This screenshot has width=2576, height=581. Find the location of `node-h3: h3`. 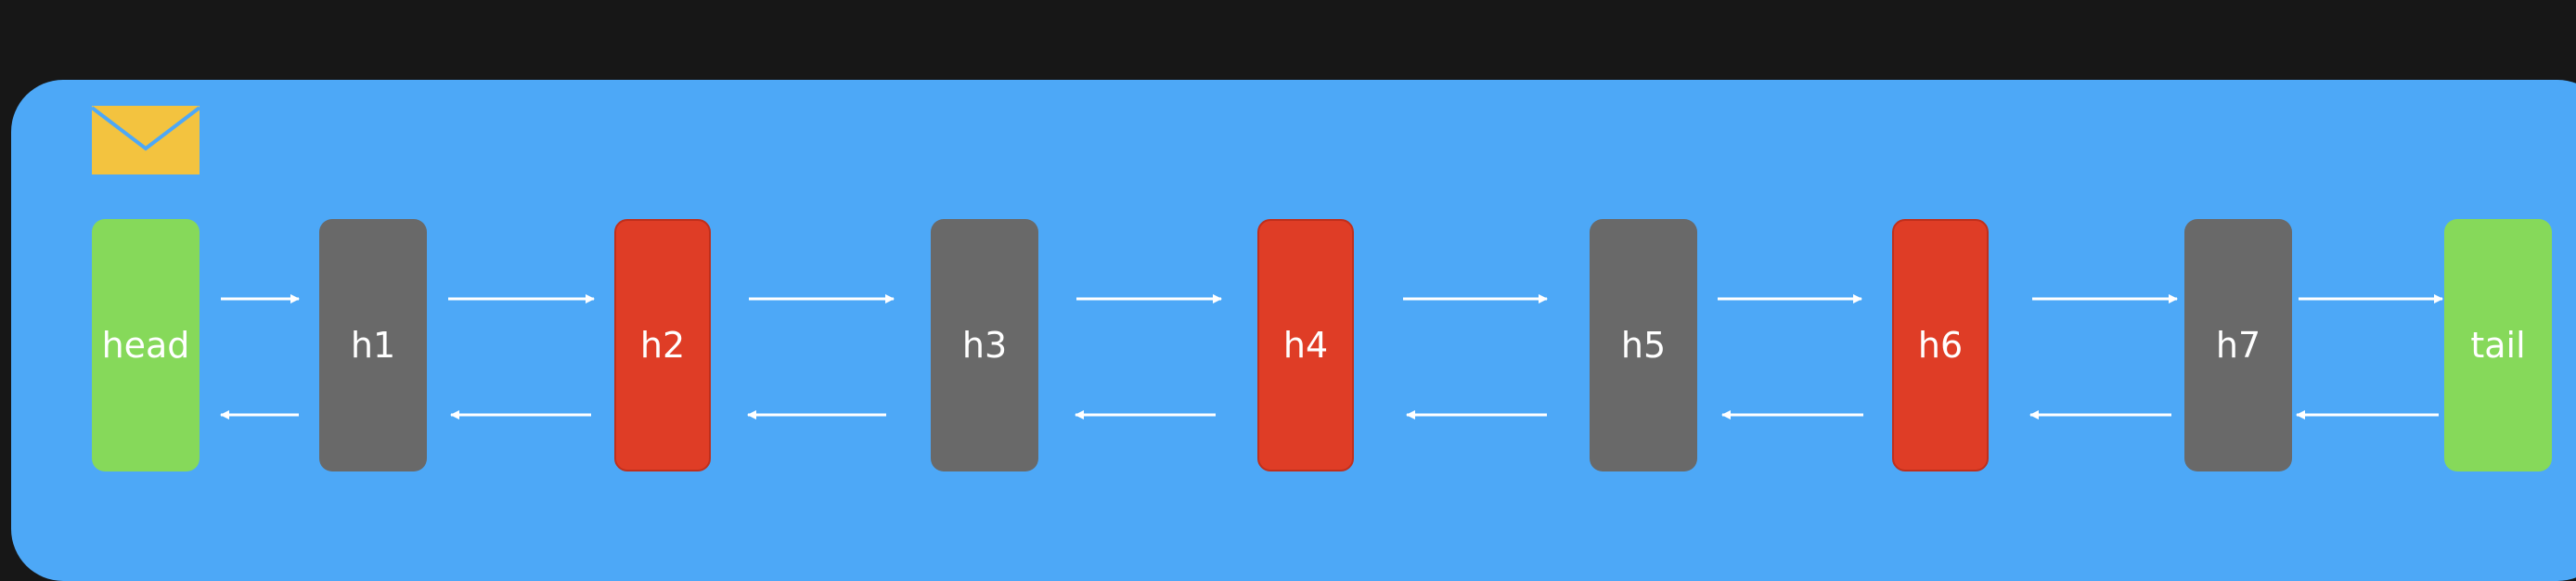

node-h3: h3 is located at coordinates (985, 345).